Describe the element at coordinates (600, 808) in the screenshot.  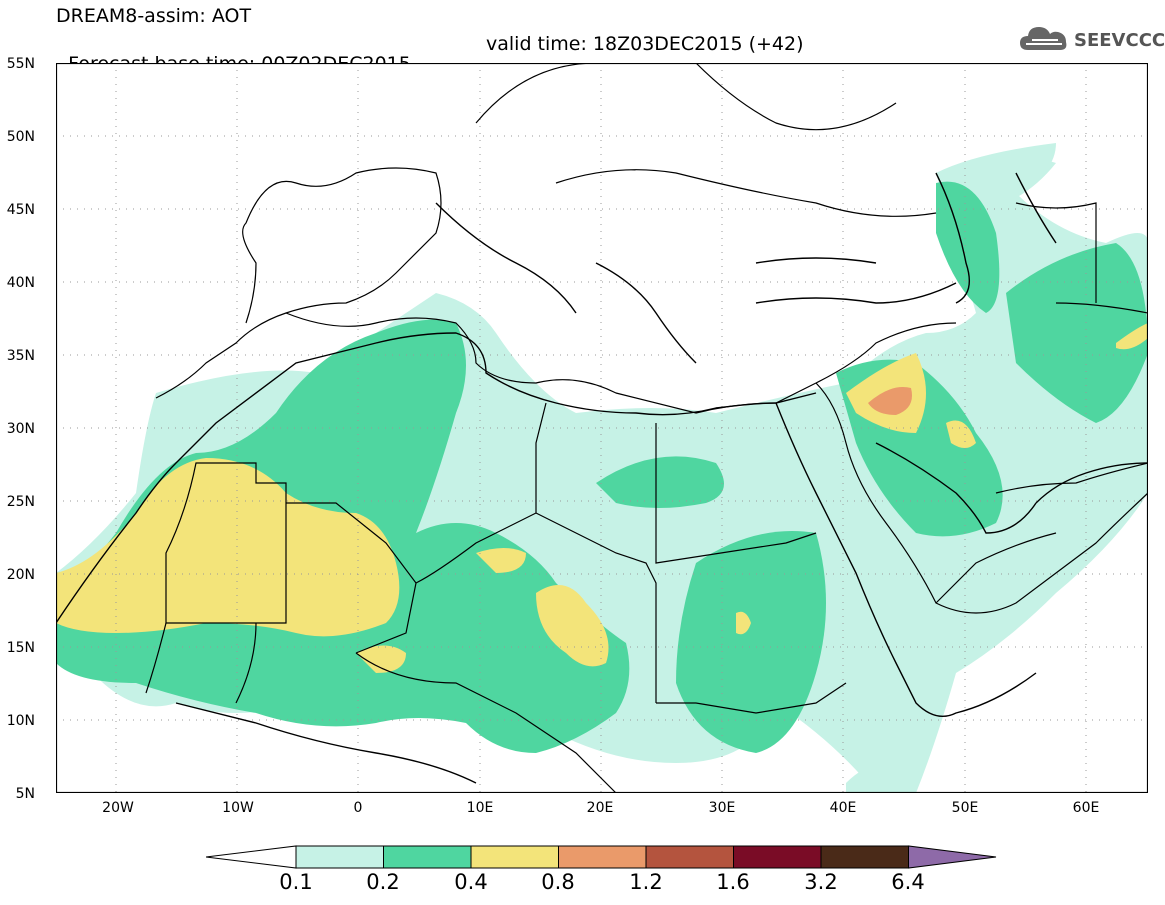
I see `x-axis-label: 20E` at that location.